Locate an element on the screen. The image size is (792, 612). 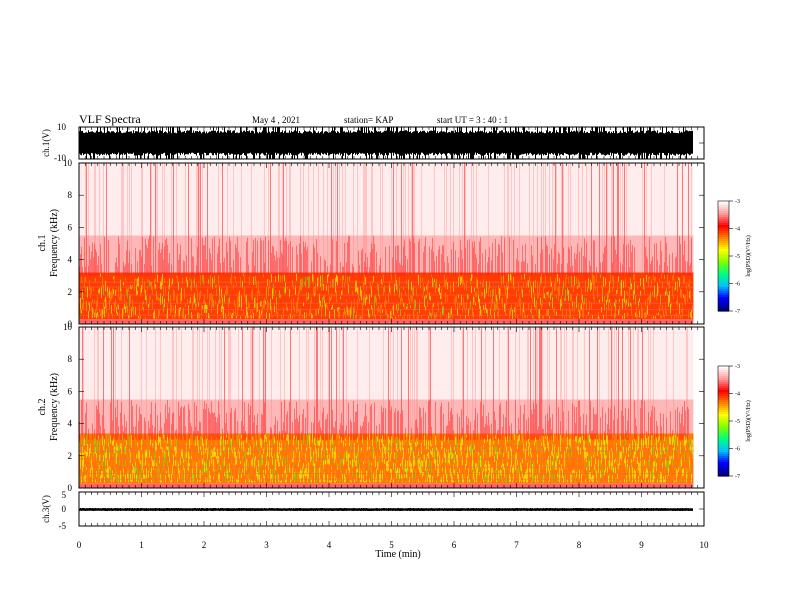
ch2-spectrogram-ytick-label: 6 is located at coordinates (70, 391).